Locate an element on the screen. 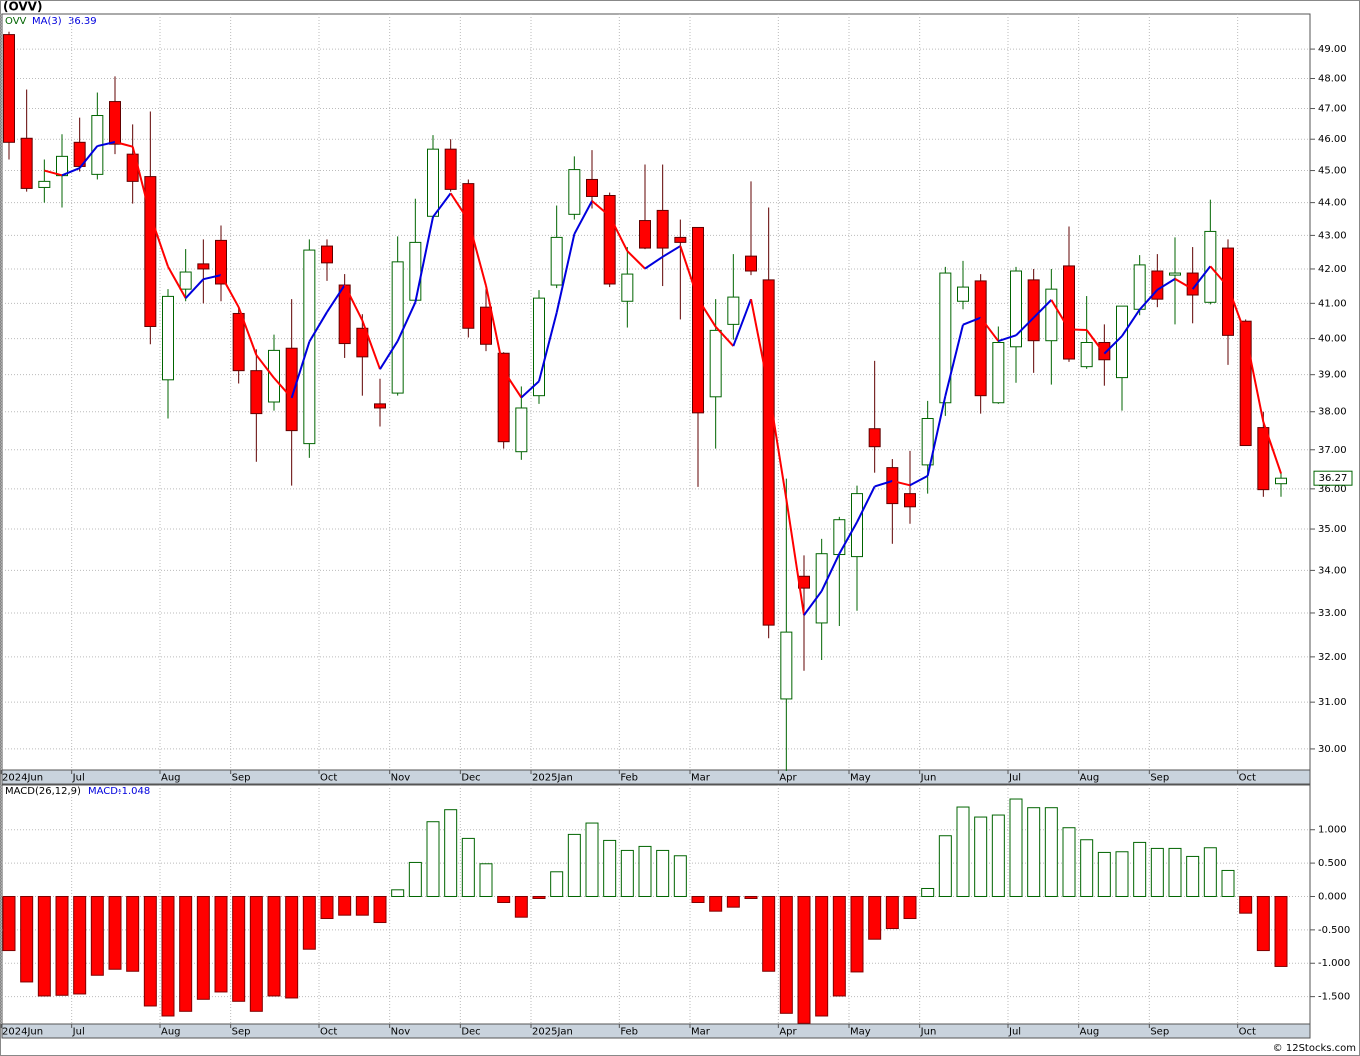 The image size is (1360, 1056). y-tick-label: 0.500 is located at coordinates (1332, 863).